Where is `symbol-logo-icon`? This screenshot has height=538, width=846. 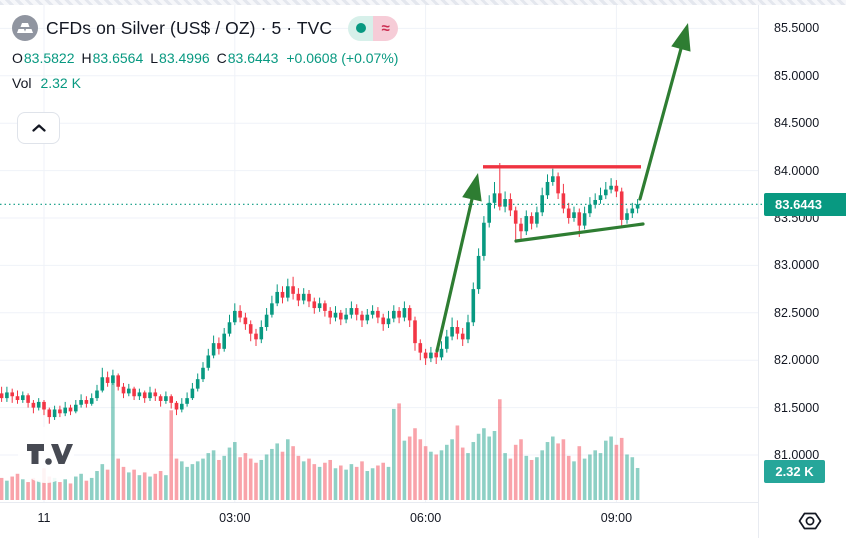
symbol-logo-icon is located at coordinates (25, 28).